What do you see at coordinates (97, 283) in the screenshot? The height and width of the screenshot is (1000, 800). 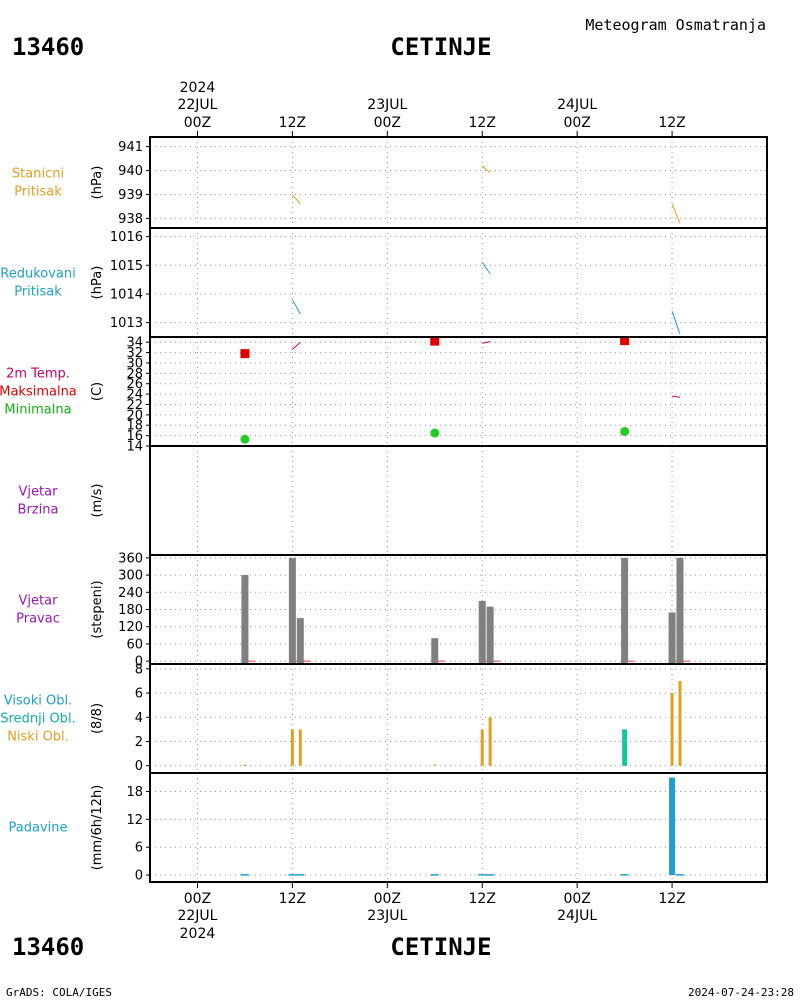 I see `y-axis-label: (hPa)` at bounding box center [97, 283].